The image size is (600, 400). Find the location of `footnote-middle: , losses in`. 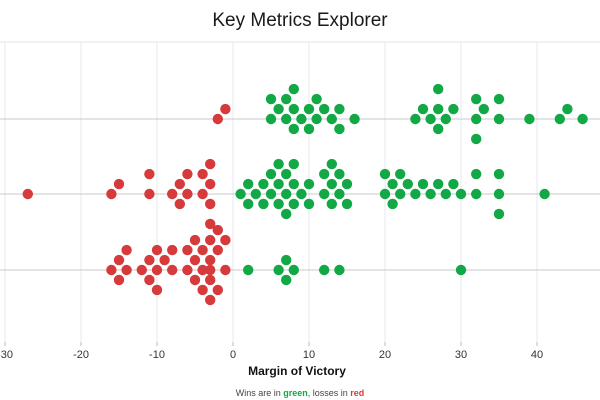

footnote-middle: , losses in is located at coordinates (329, 393).